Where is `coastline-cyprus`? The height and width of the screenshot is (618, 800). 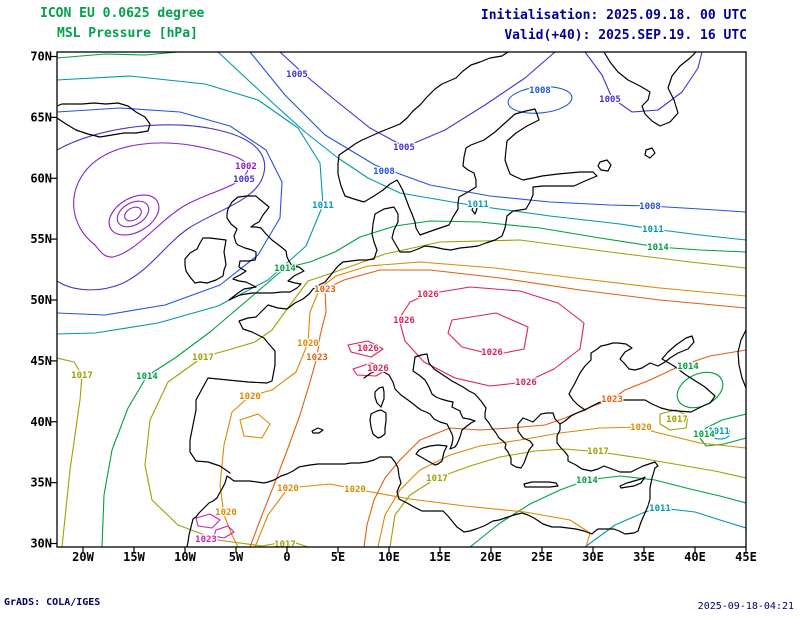 coastline-cyprus is located at coordinates (632, 482).